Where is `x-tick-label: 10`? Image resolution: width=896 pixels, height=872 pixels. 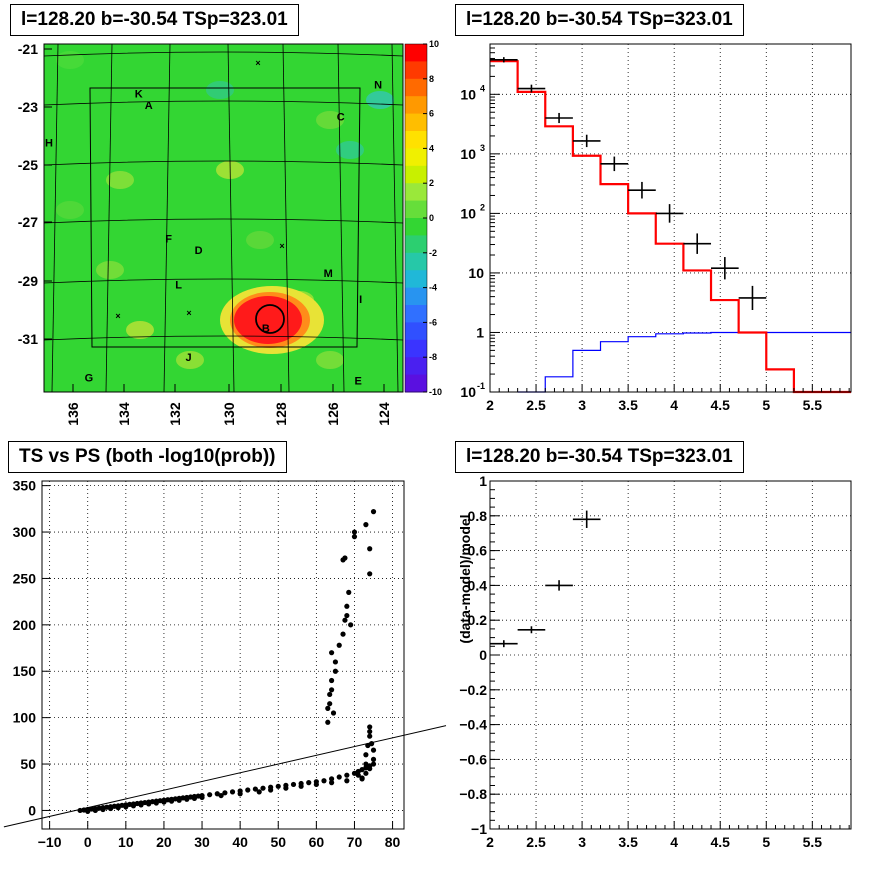
x-tick-label: 10 is located at coordinates (126, 842).